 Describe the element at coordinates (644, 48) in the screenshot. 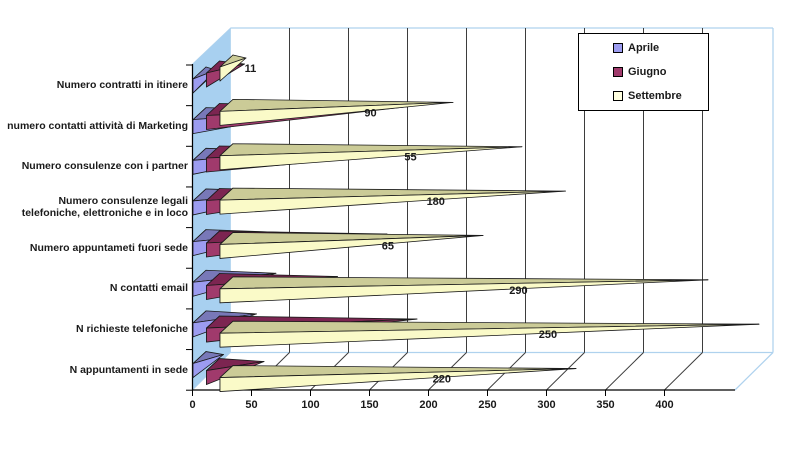

I see `legend-label-aprile: Aprile` at that location.